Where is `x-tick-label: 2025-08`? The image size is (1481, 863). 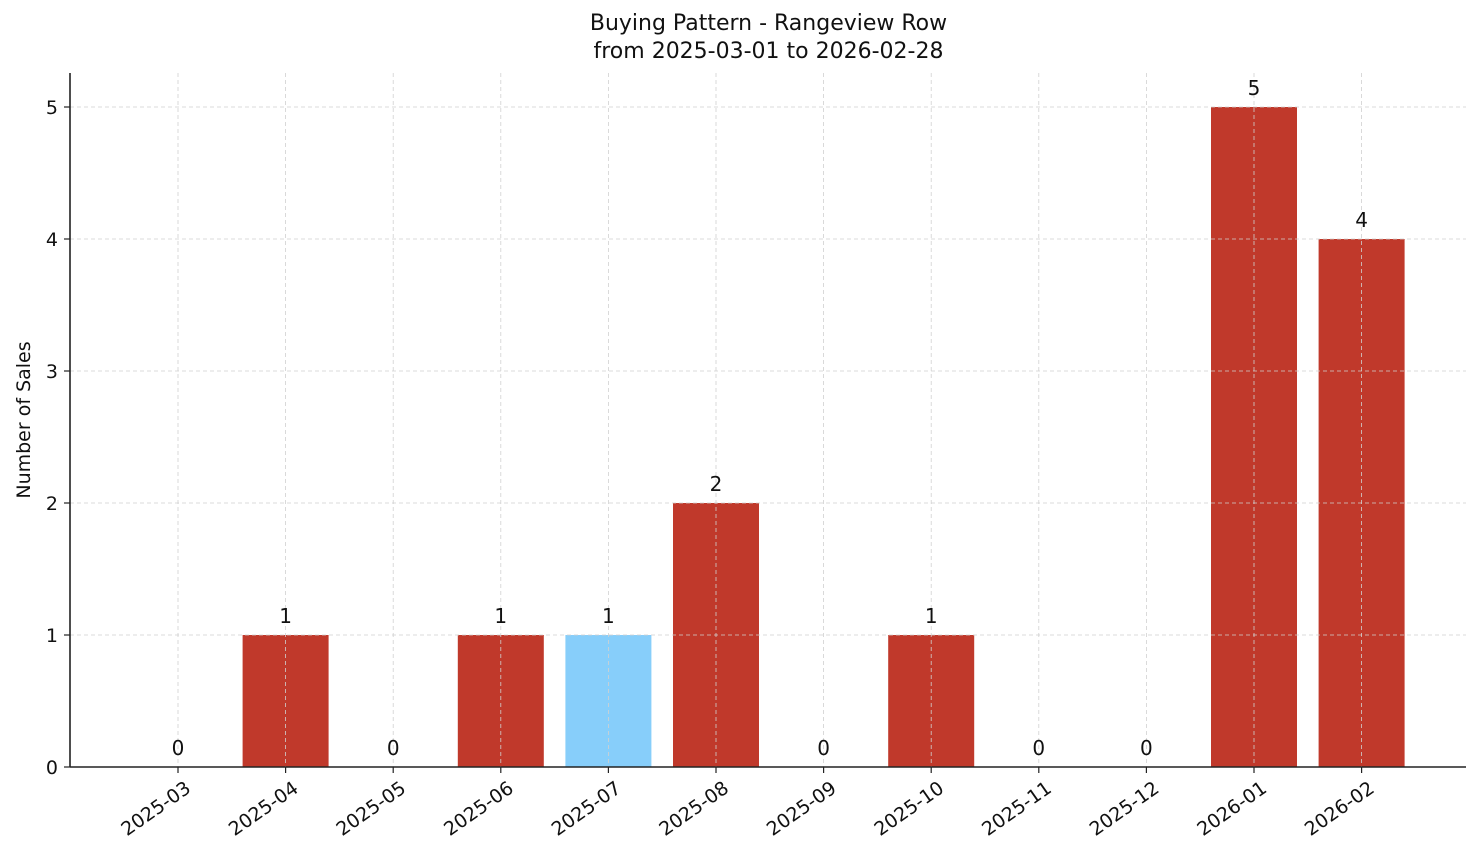 x-tick-label: 2025-08 is located at coordinates (694, 809).